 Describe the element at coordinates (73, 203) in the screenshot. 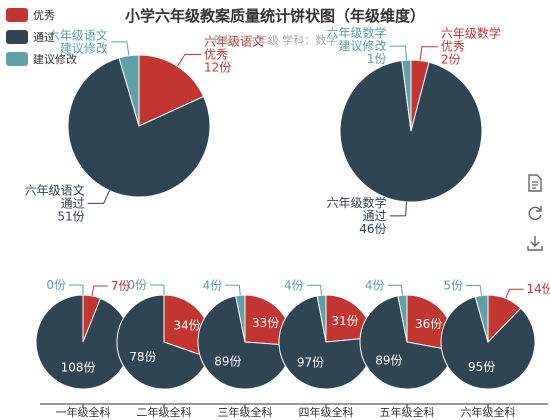

I see `pie-label-1-pass-line-2: 通过` at that location.